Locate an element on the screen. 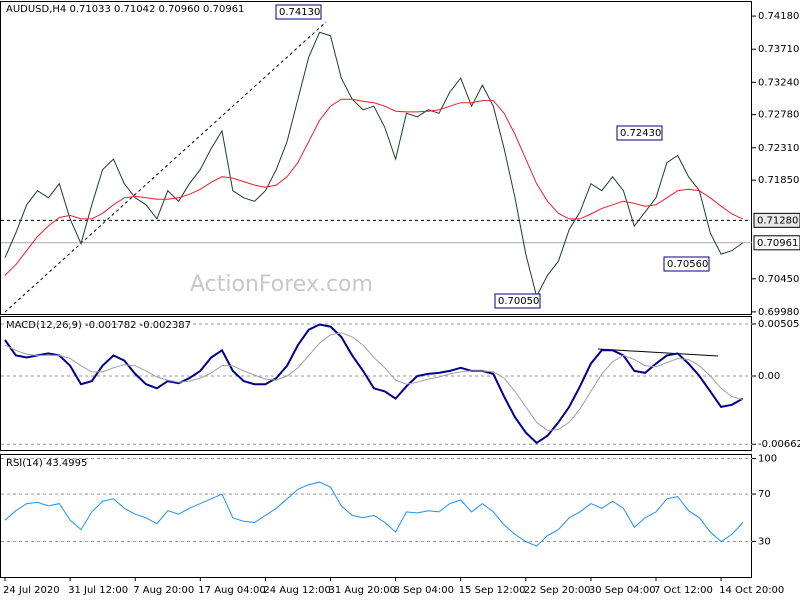 This screenshot has width=800, height=600. x-tick-label: 8 Sep 04:00 is located at coordinates (424, 590).